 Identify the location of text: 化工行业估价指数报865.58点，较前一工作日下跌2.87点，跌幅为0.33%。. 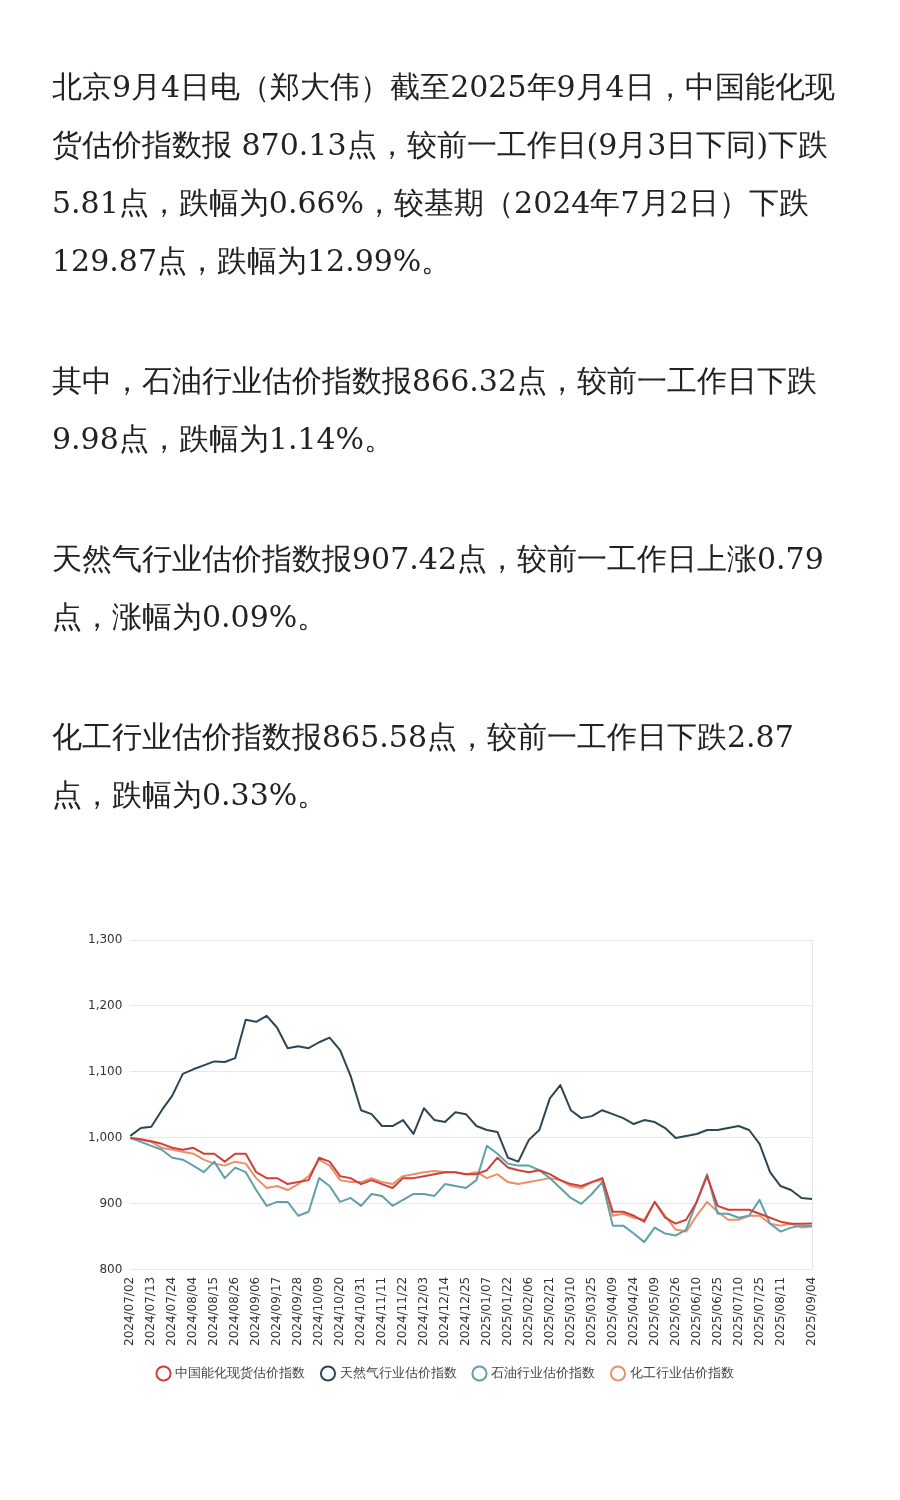
(423, 766).